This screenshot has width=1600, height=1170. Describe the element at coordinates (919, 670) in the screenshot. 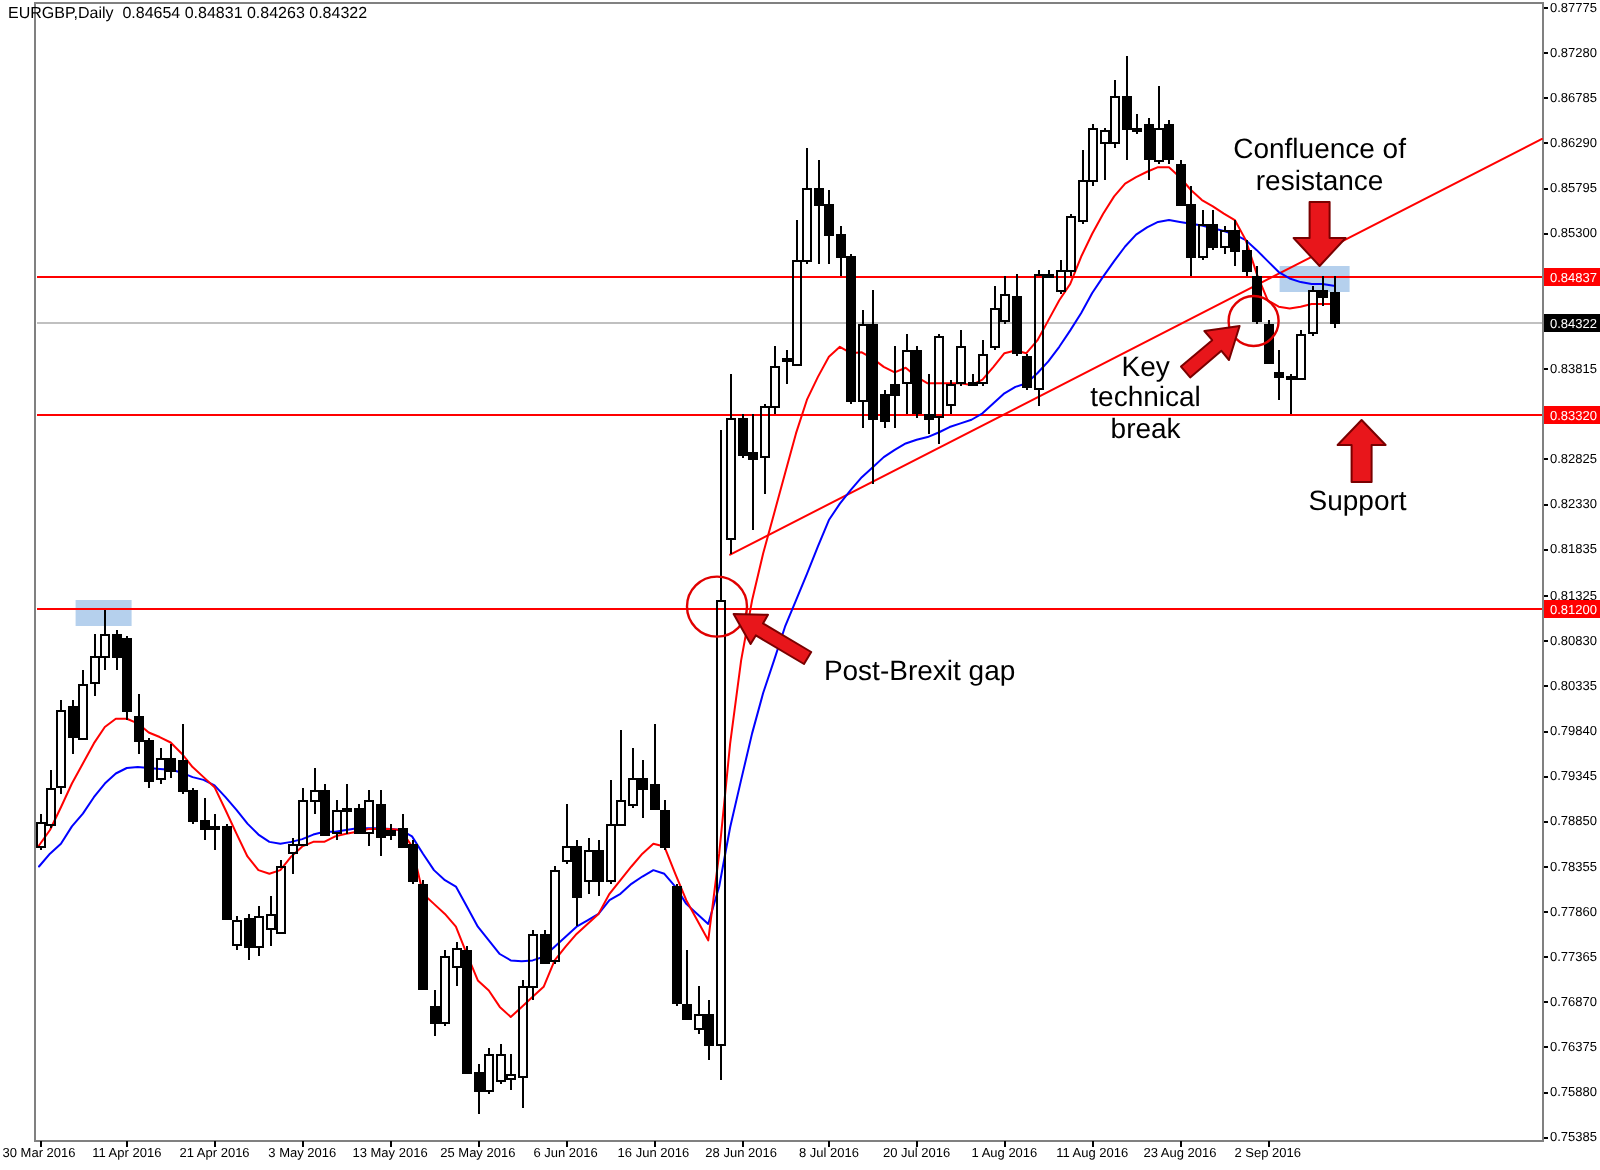

I see `annotation: Post-Brexit gap` at that location.